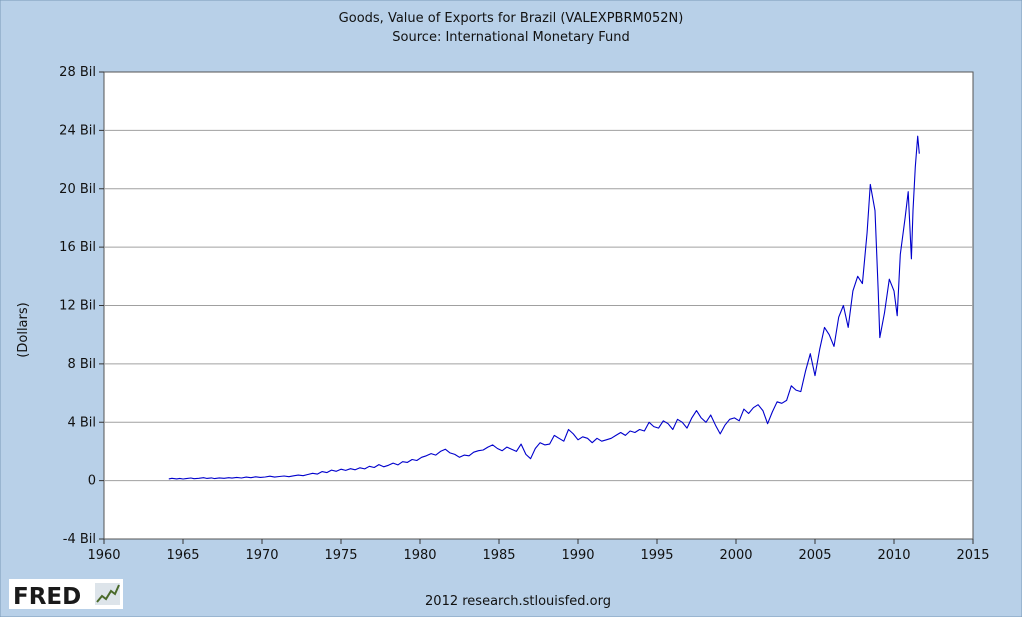  Describe the element at coordinates (107, 594) in the screenshot. I see `fred-logo-graph-icon` at that location.